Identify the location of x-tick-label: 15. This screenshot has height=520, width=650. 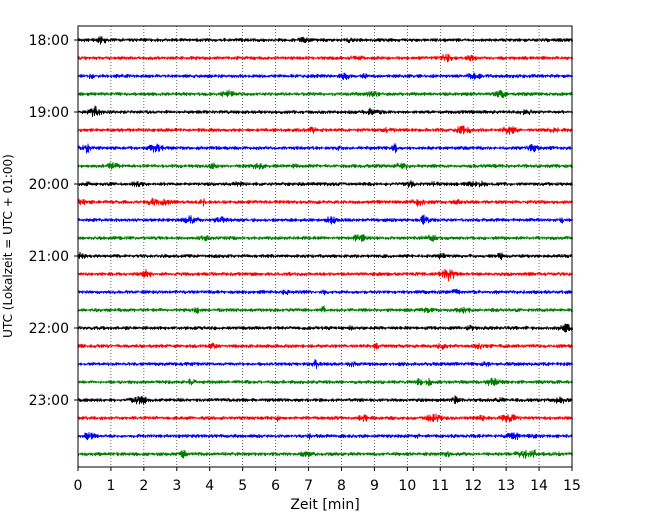
(572, 486).